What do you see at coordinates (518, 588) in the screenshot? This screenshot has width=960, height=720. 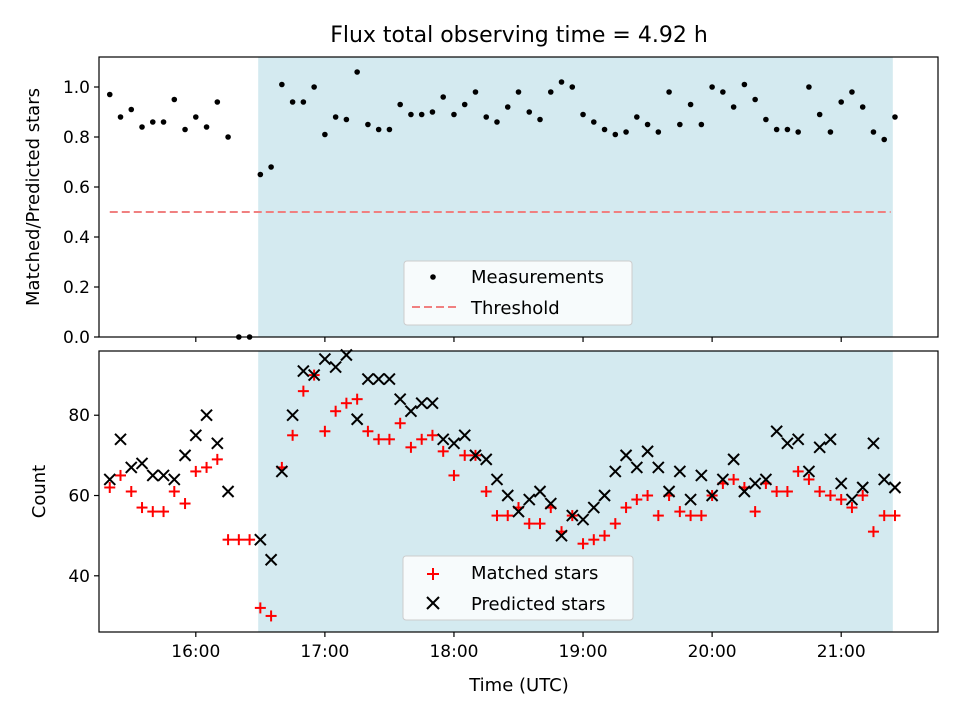 I see `count-legend-box` at bounding box center [518, 588].